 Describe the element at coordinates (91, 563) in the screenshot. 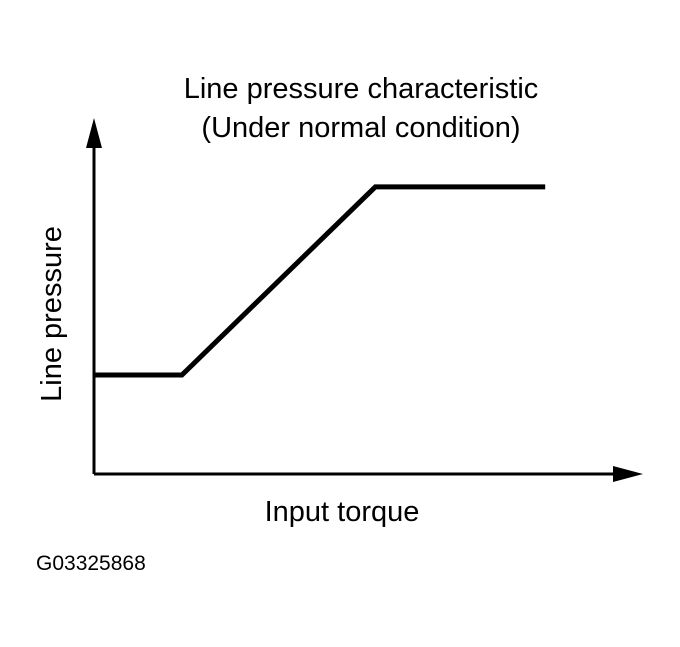

I see `figure-id: G03325868` at that location.